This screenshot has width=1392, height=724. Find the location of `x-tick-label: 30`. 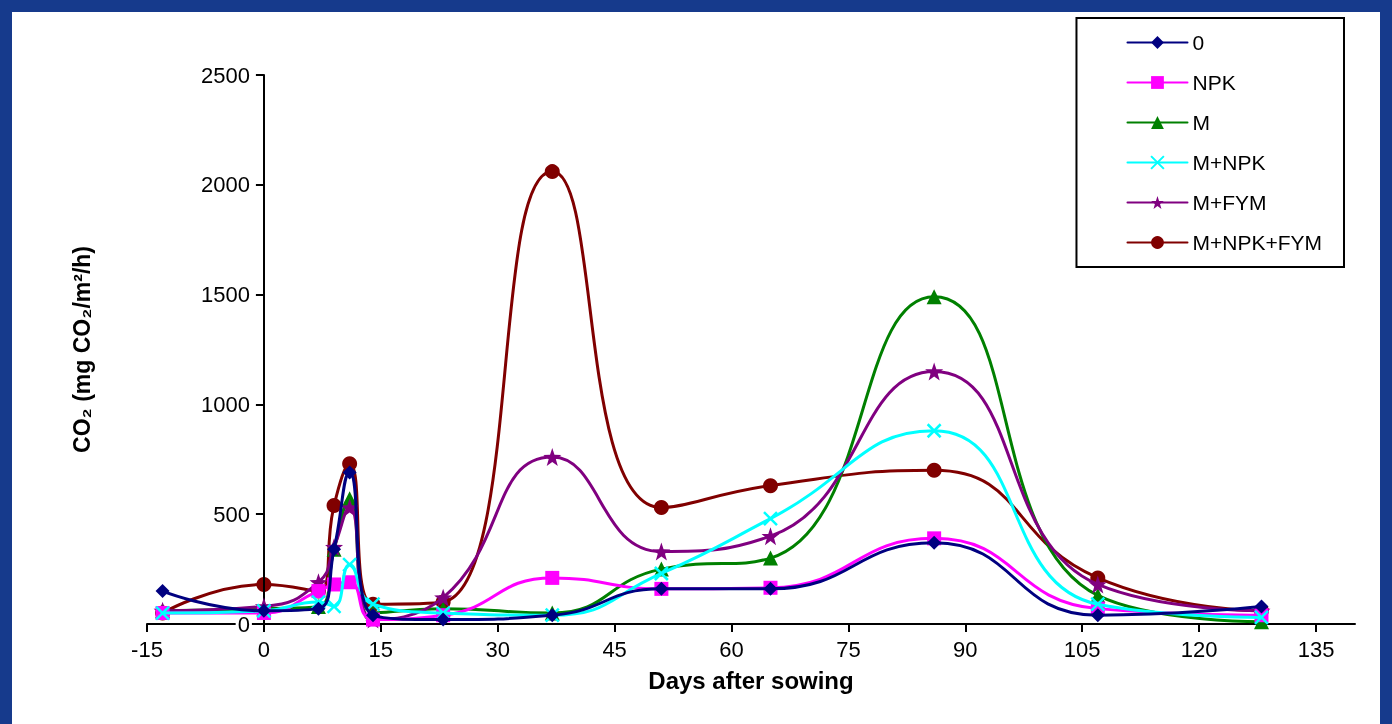

x-tick-label: 30 is located at coordinates (497, 649).